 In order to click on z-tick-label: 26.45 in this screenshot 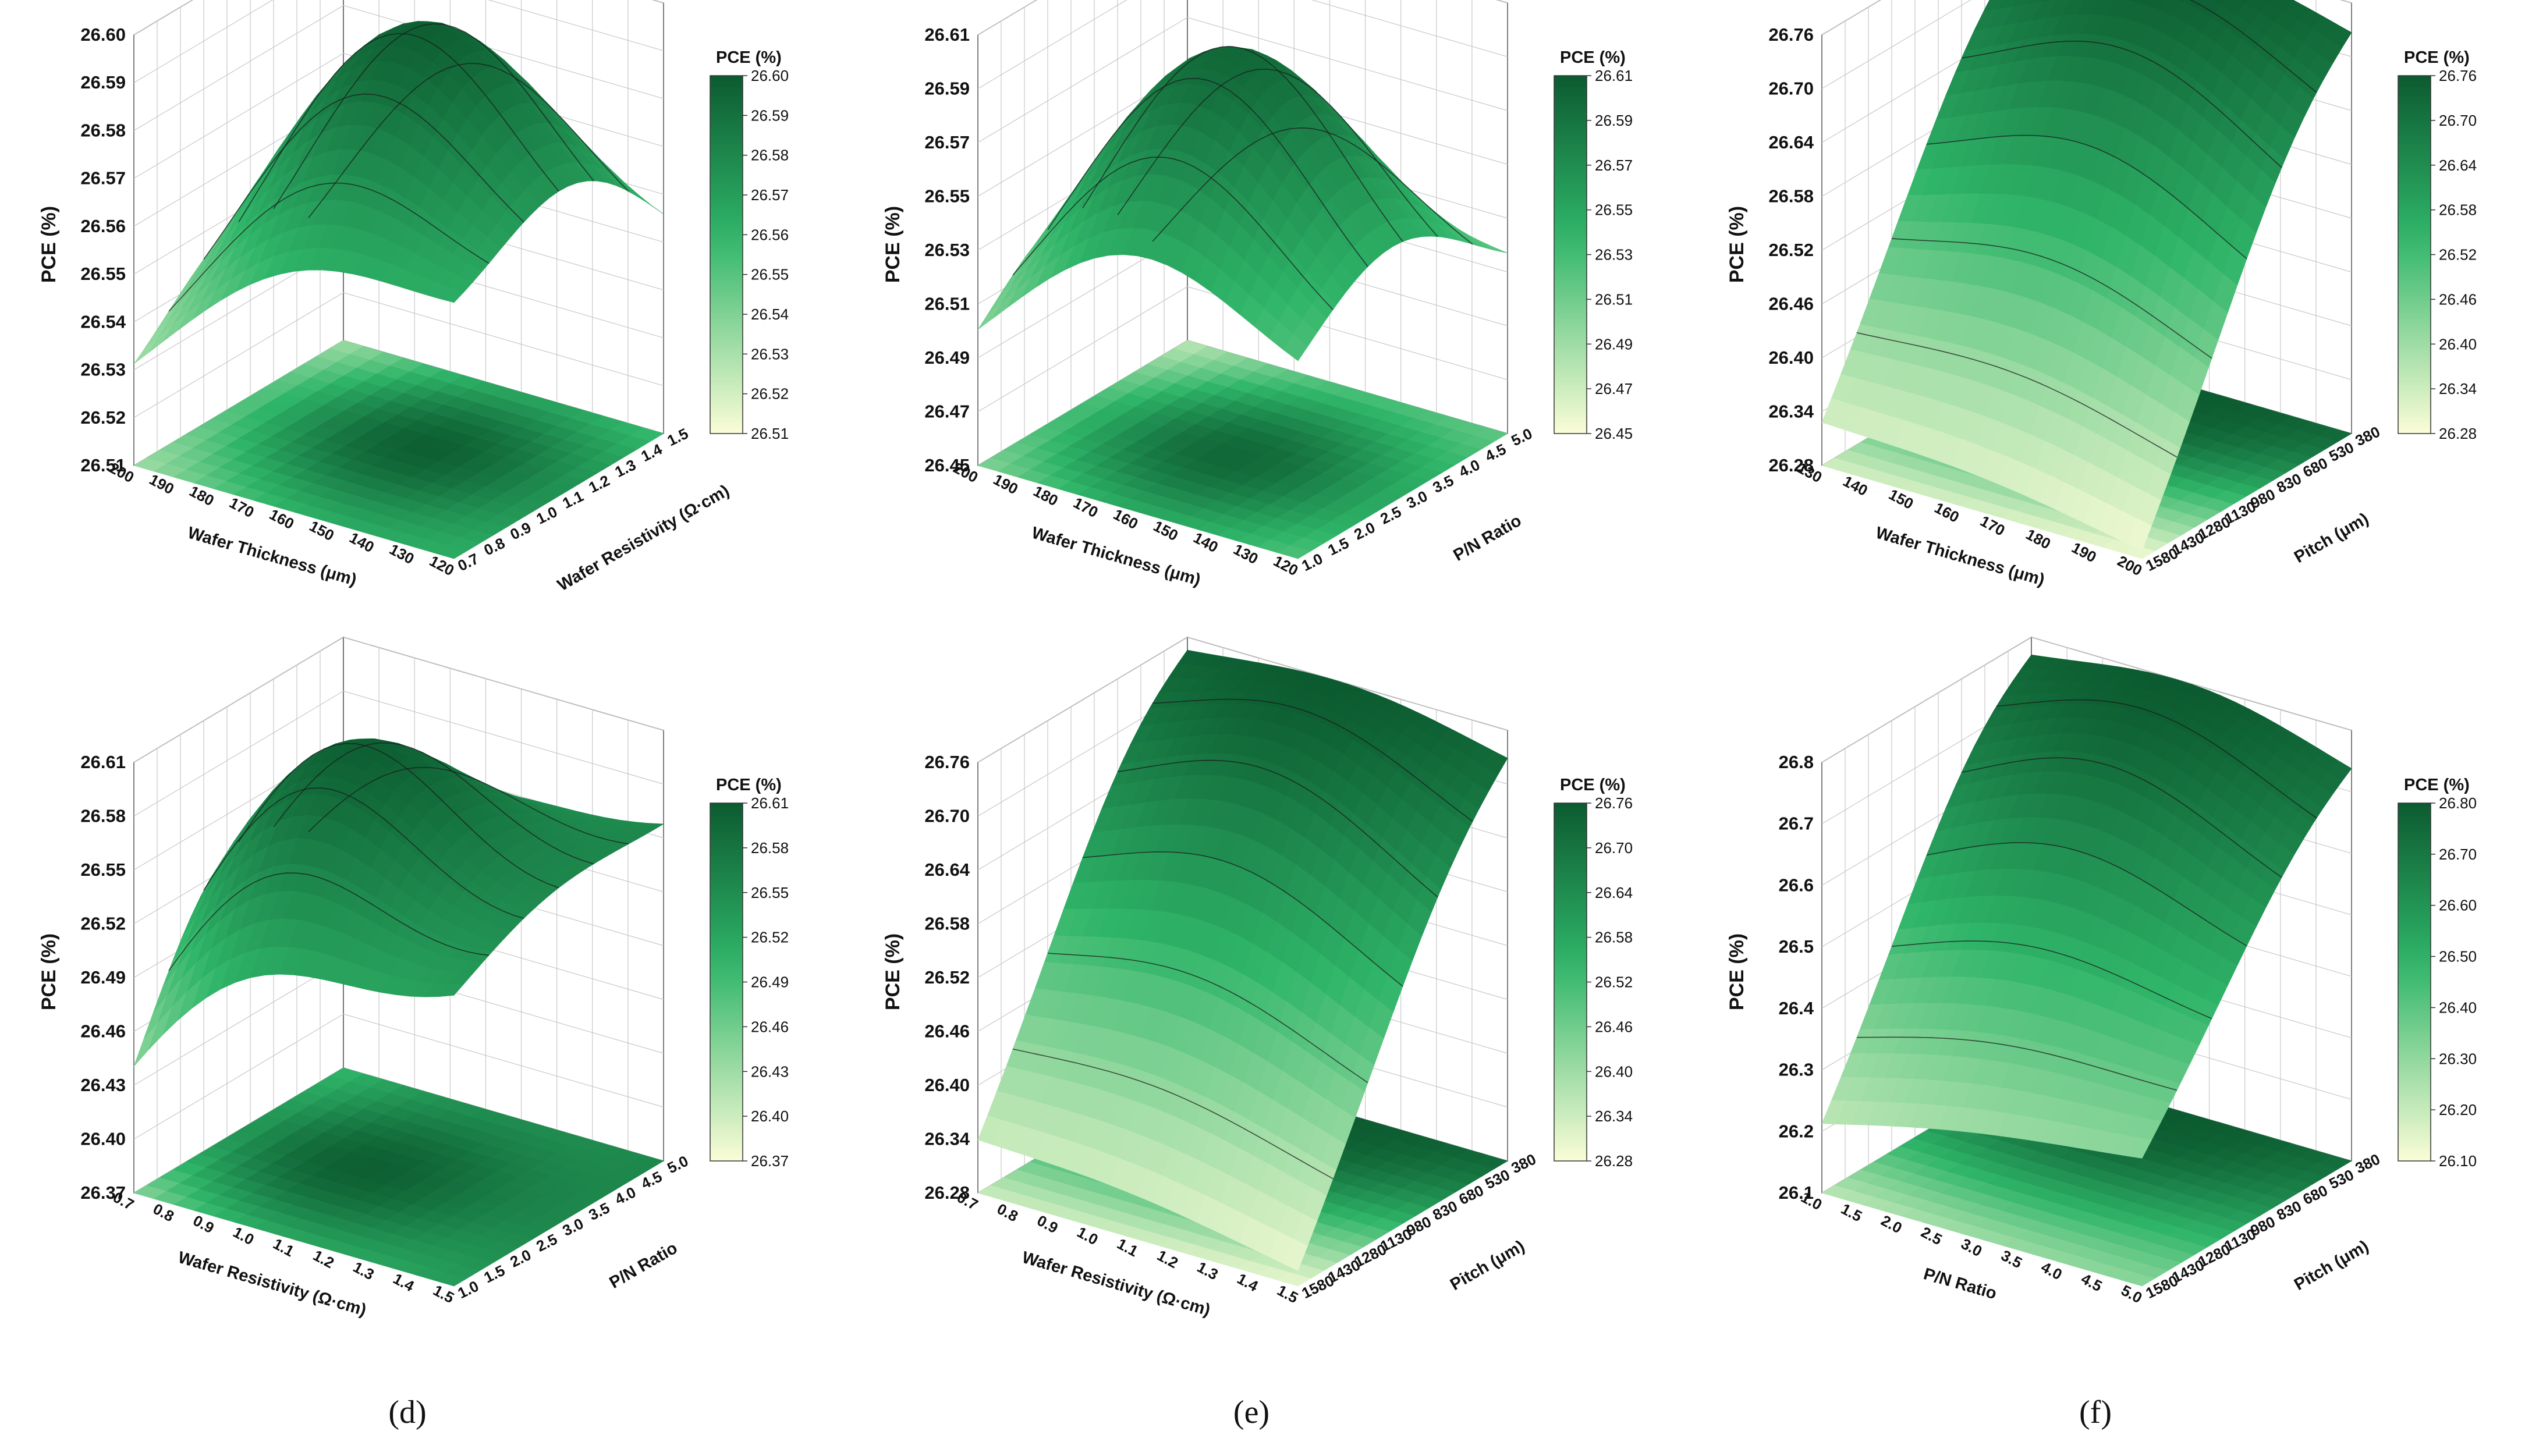, I will do `click(947, 465)`.